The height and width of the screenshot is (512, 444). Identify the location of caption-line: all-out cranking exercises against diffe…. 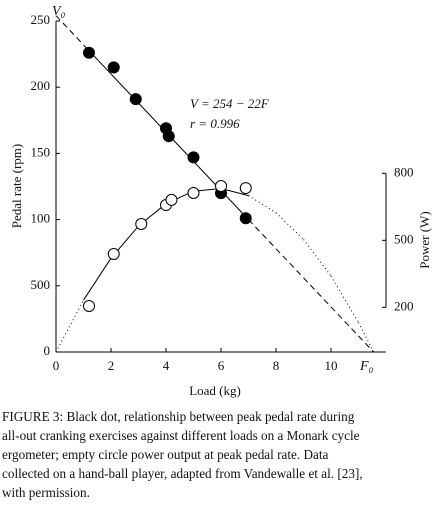
(181, 435).